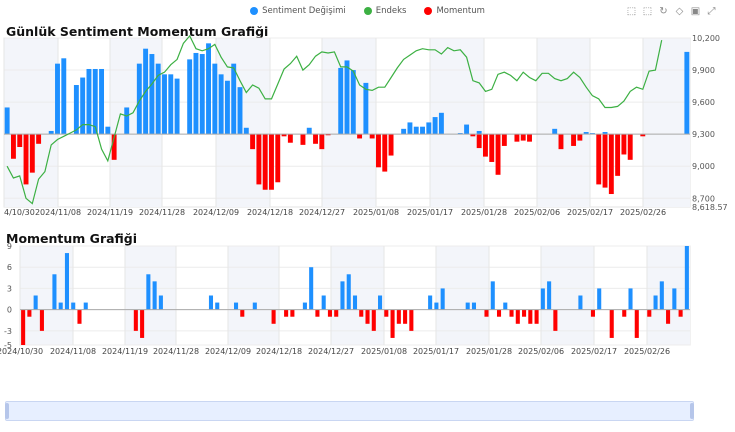 The width and height of the screenshot is (735, 432). Describe the element at coordinates (9, 310) in the screenshot. I see `y-tick-label: 0` at that location.